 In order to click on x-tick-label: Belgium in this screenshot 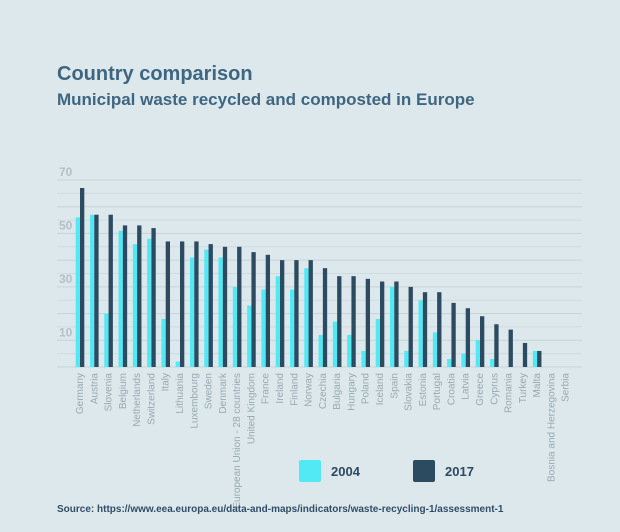, I will do `click(123, 391)`.